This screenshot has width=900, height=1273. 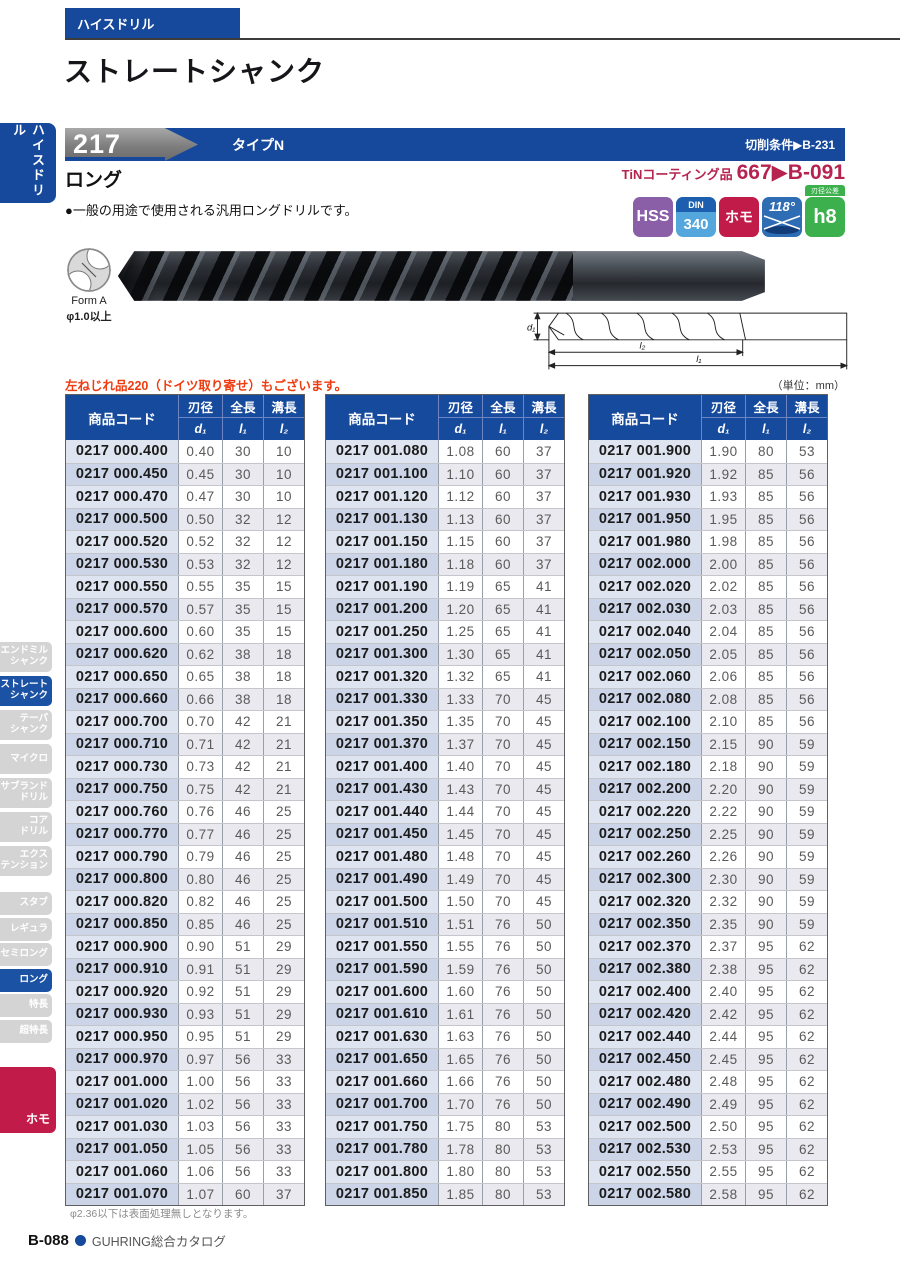 What do you see at coordinates (708, 586) in the screenshot?
I see `table-row: 0217 002.020 2.02 85 56` at bounding box center [708, 586].